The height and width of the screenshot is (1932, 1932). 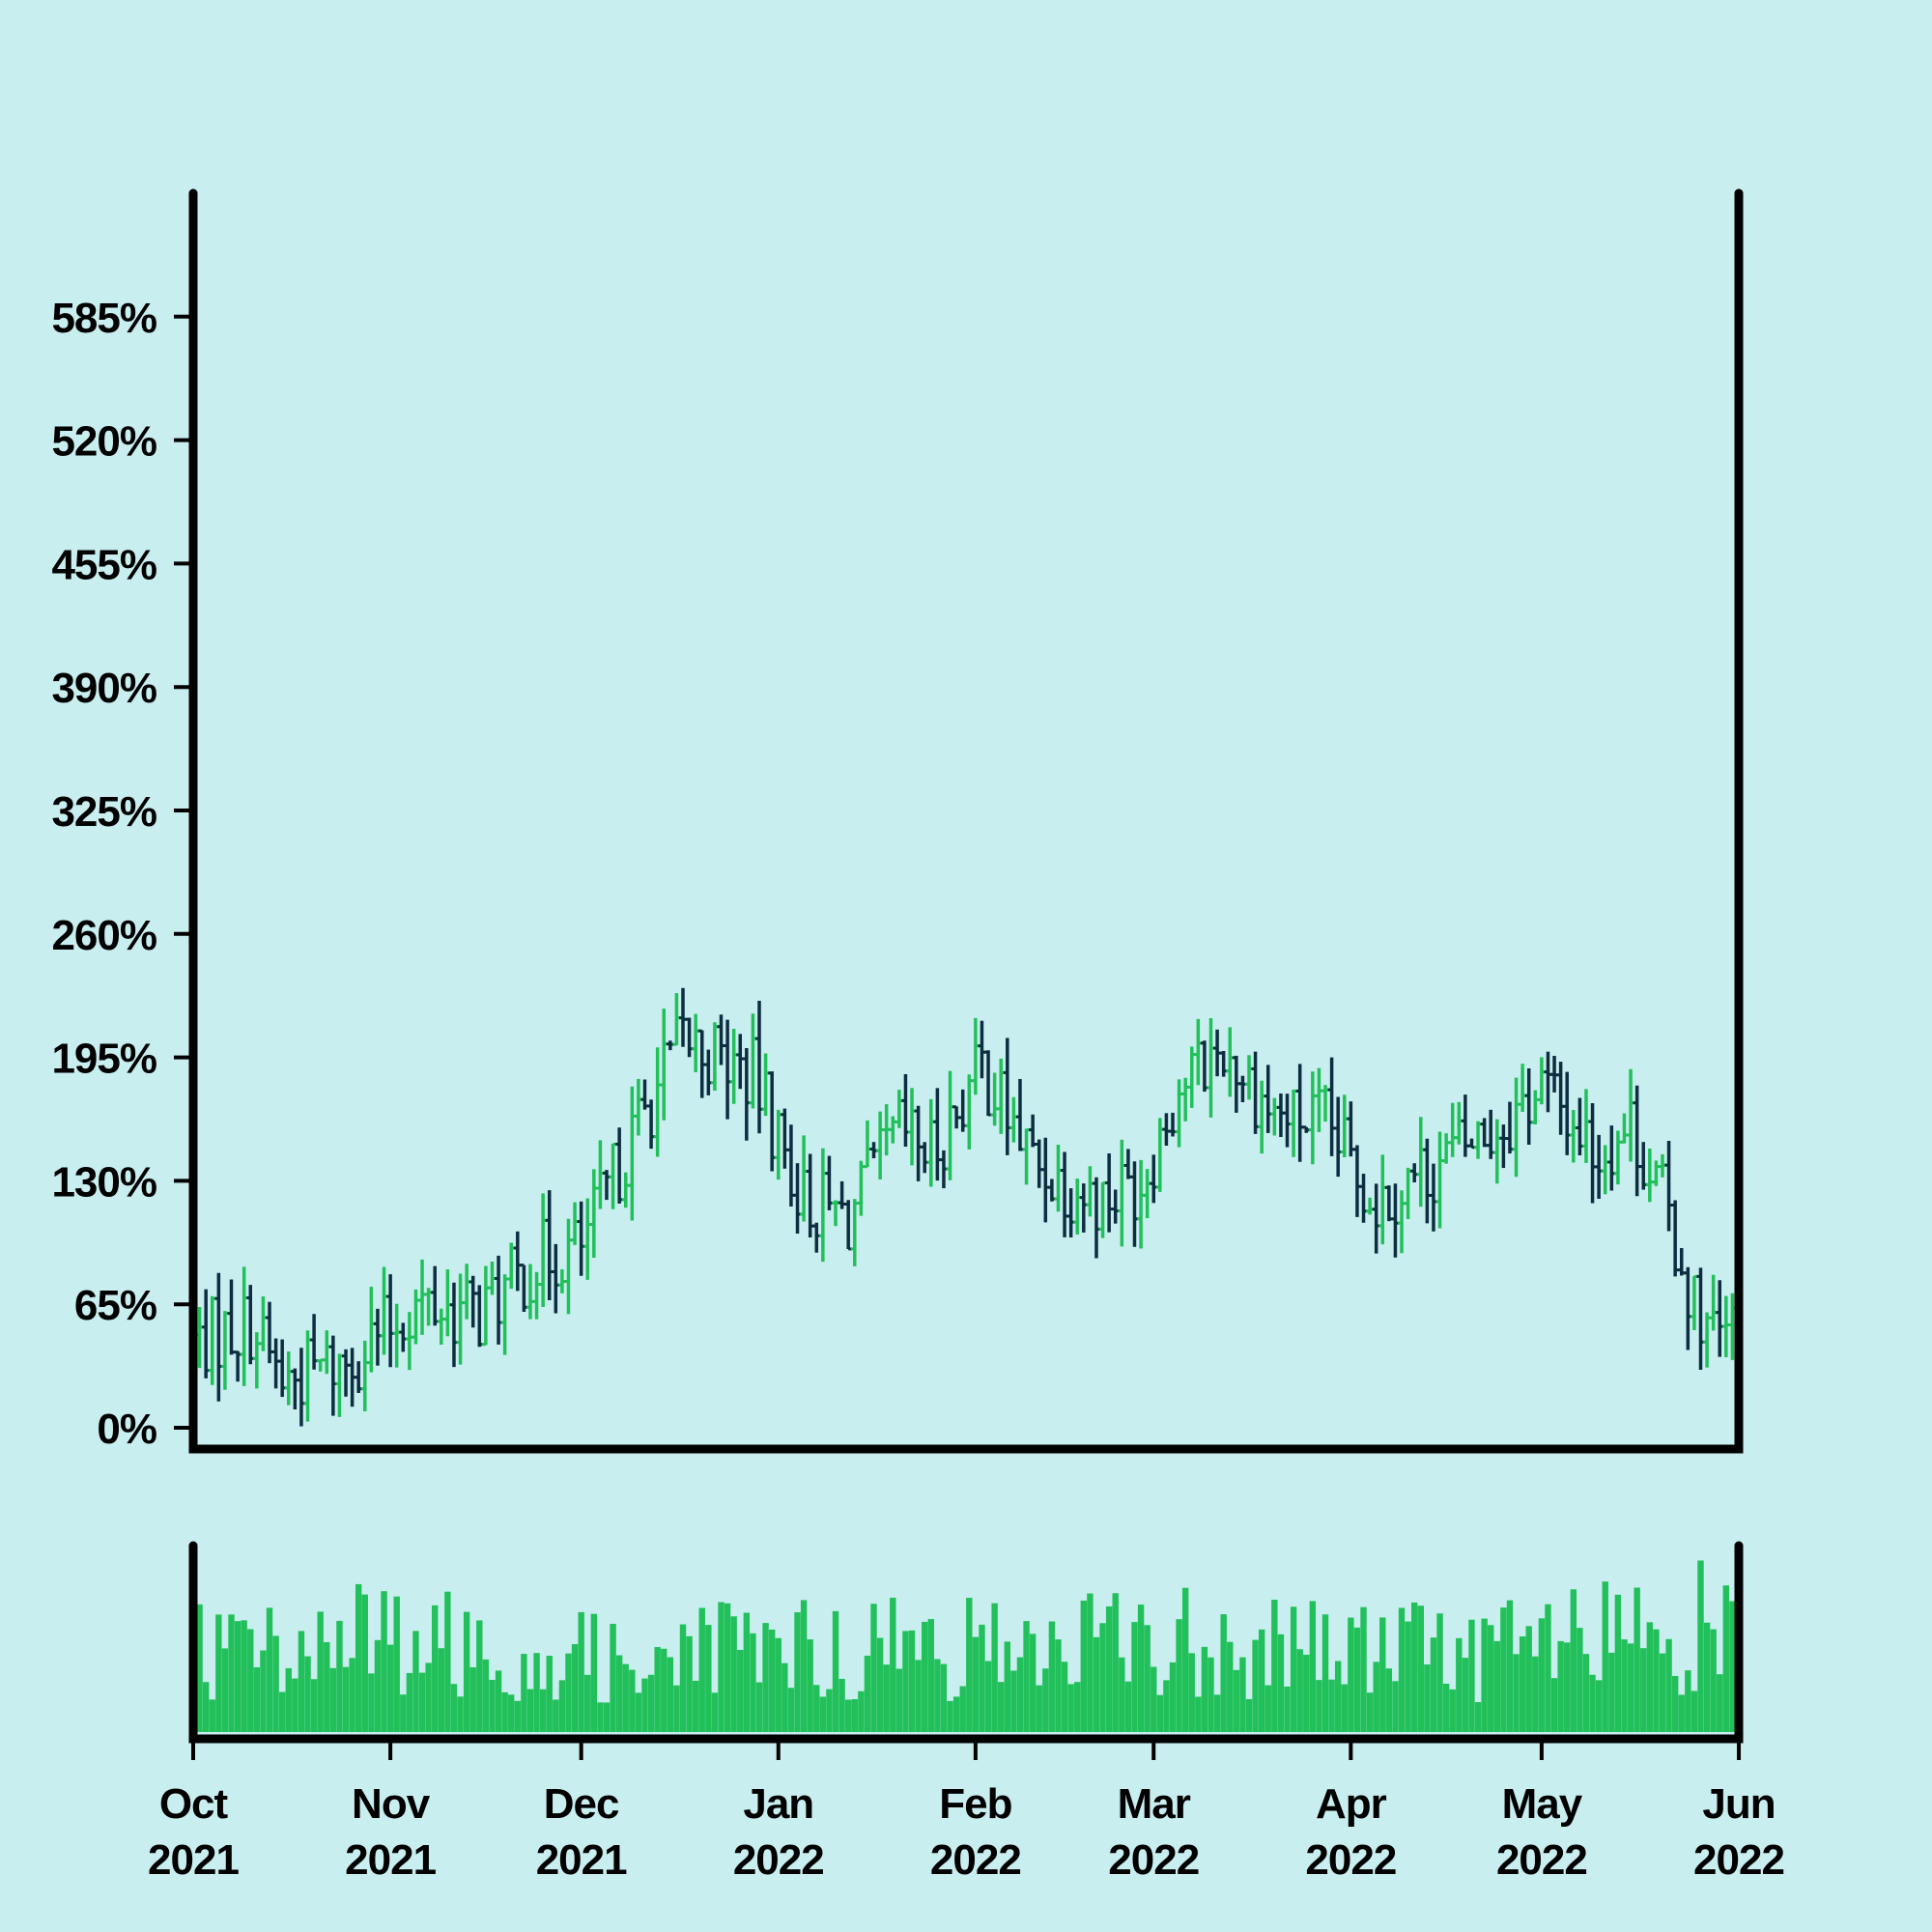 What do you see at coordinates (581, 1804) in the screenshot?
I see `x-tick-label-month: Dec` at bounding box center [581, 1804].